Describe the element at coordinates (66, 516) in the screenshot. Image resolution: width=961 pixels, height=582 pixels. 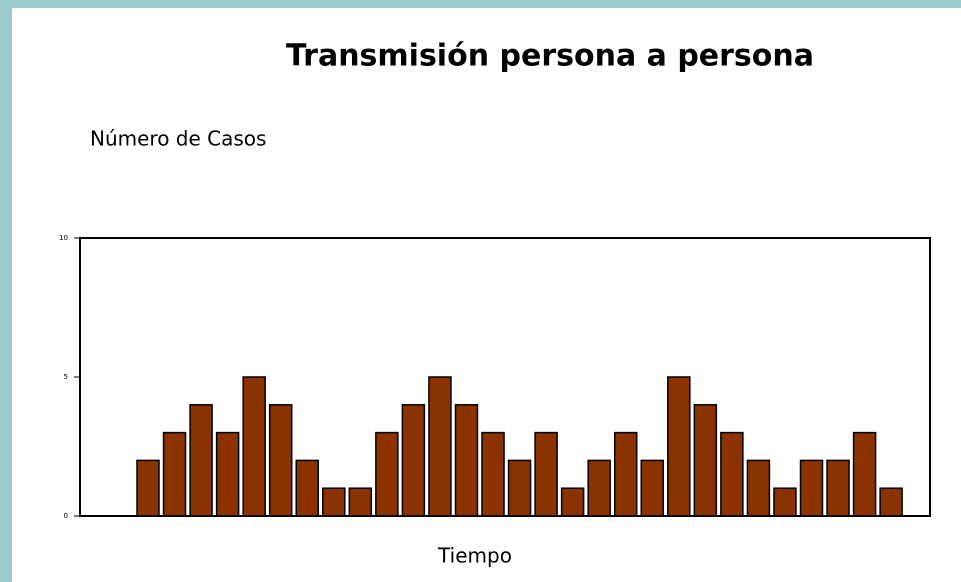
I see `y-tick-label: 0` at that location.